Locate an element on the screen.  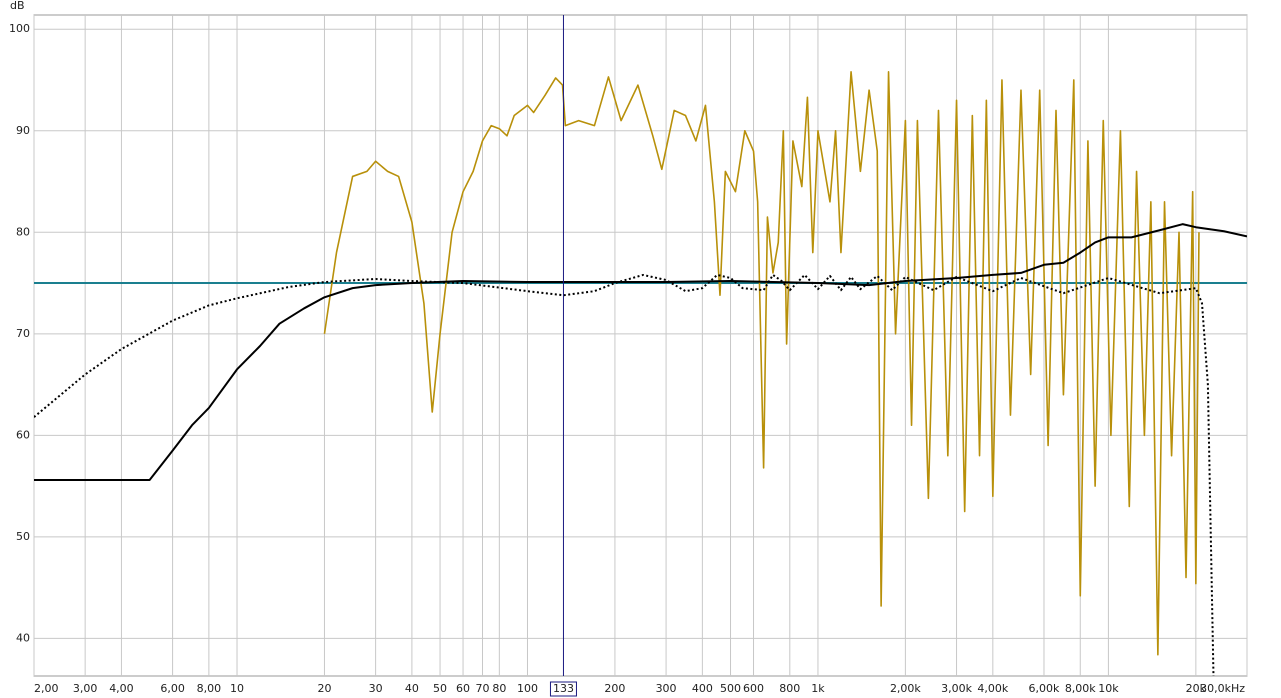
x-tick-label: 1k is located at coordinates (818, 688).